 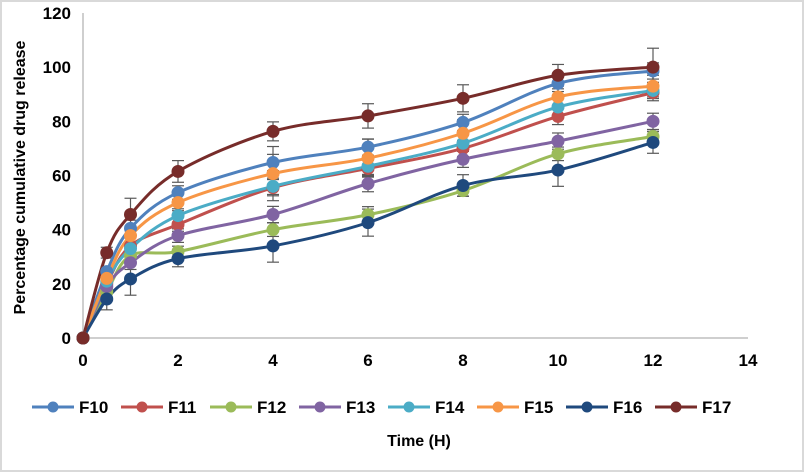 I want to click on x-tick-label: 0, so click(x=82, y=360).